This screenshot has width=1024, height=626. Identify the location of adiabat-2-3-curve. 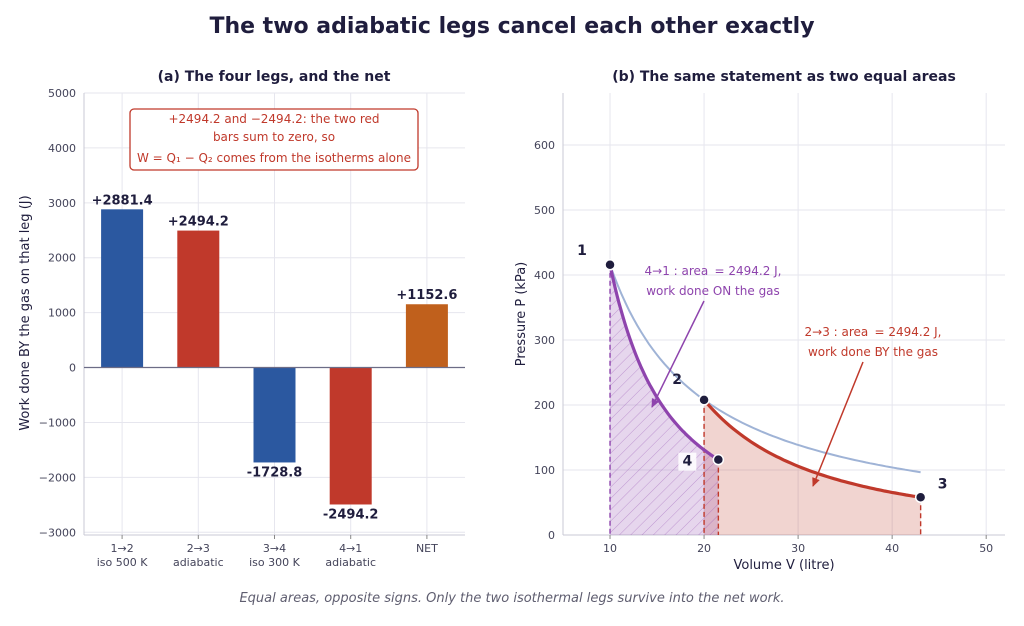
(811, 448).